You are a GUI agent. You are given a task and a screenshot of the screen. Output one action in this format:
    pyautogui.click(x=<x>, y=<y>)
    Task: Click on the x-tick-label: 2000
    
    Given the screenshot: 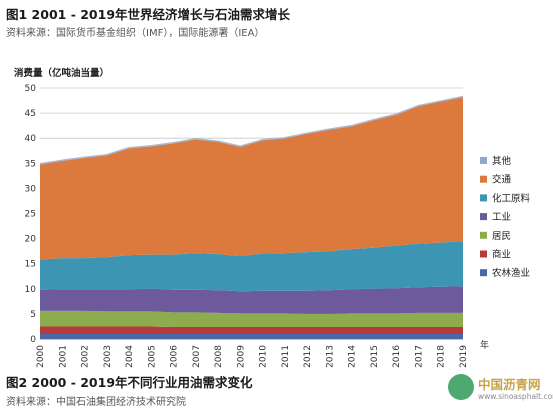 What is the action you would take?
    pyautogui.click(x=41, y=356)
    